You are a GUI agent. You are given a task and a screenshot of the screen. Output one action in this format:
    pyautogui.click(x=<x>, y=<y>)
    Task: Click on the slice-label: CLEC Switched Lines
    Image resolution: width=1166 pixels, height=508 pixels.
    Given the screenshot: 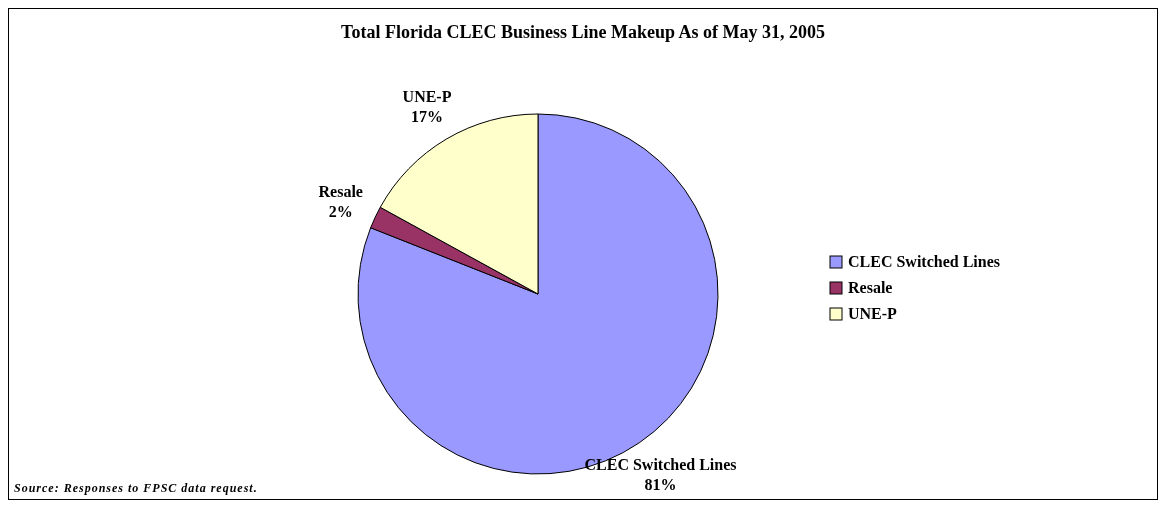 What is the action you would take?
    pyautogui.click(x=660, y=465)
    